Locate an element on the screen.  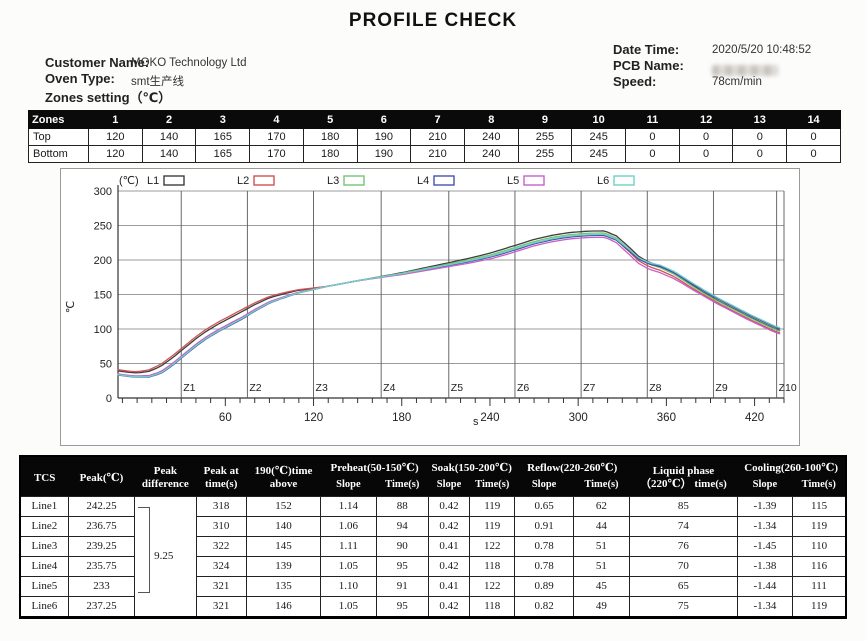
col-header-soak-slope: Slope is located at coordinates (449, 486).